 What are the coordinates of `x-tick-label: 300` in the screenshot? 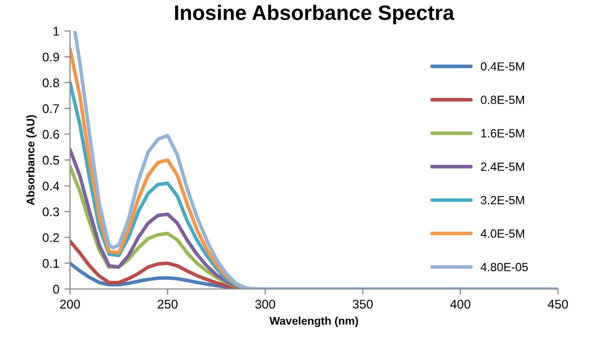 It's located at (265, 304).